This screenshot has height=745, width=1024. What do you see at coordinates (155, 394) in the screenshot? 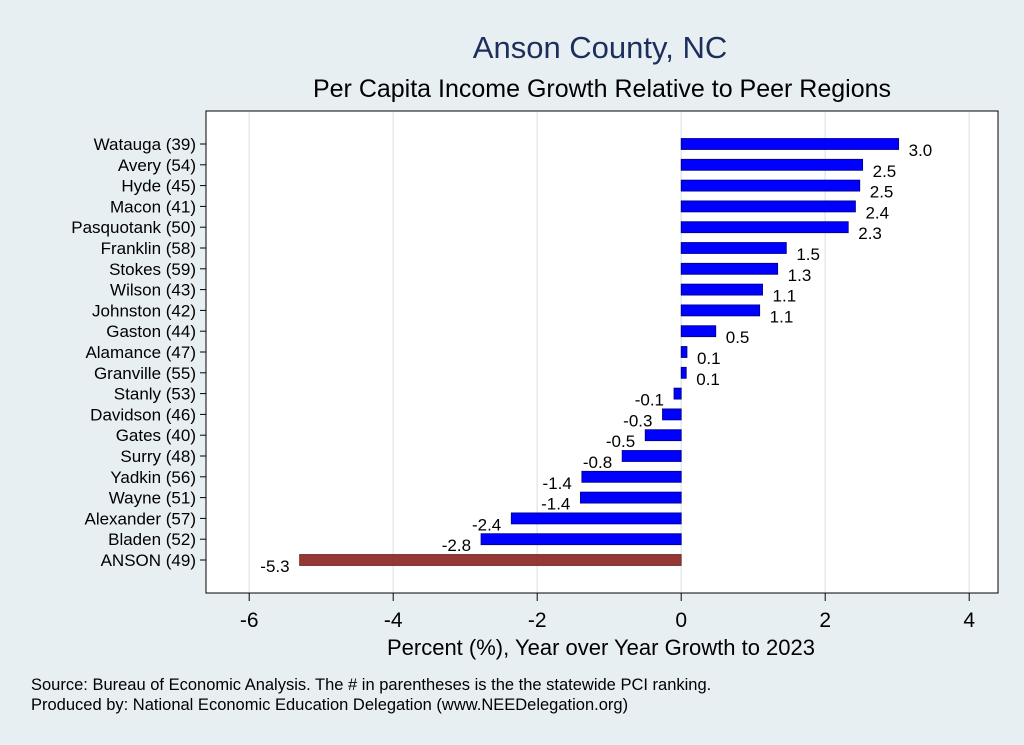
I see `category-label: Stanly (53)` at bounding box center [155, 394].